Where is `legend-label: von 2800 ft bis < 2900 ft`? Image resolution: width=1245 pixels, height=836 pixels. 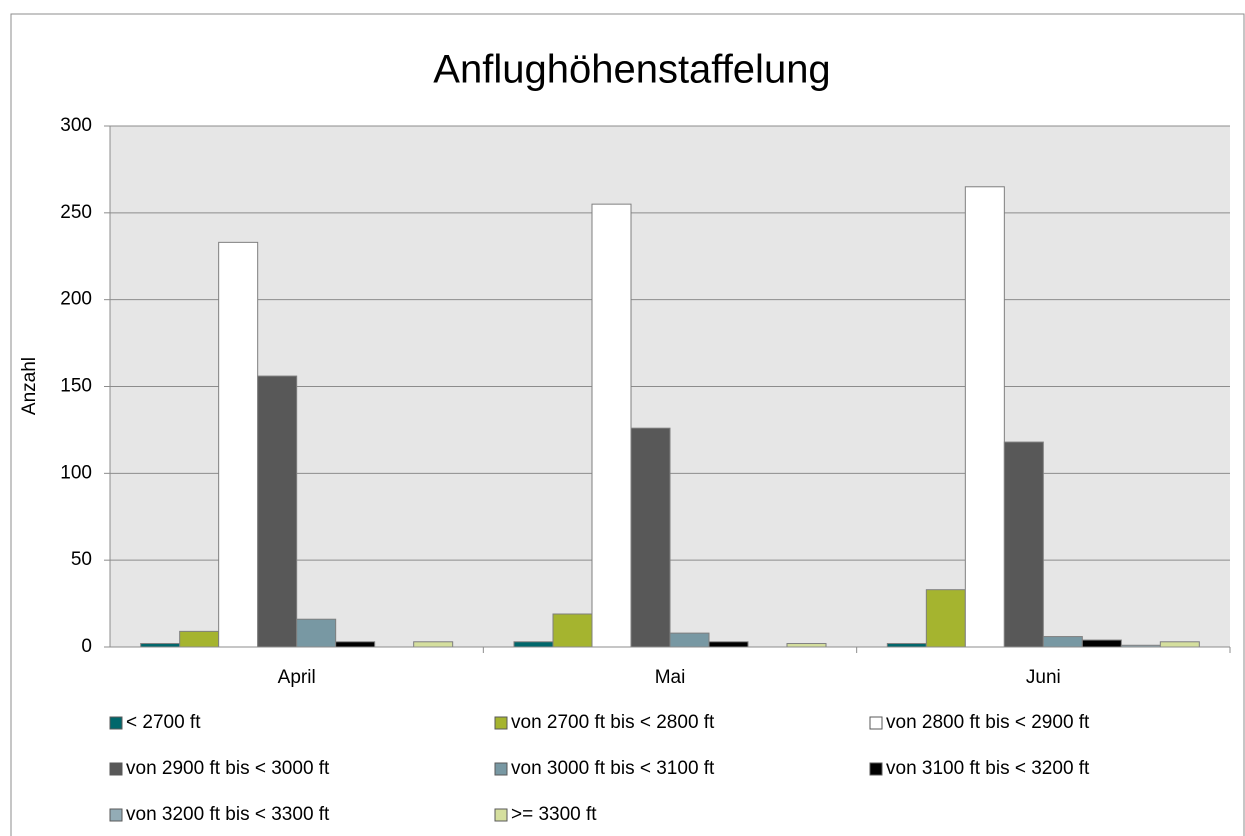 legend-label: von 2800 ft bis < 2900 ft is located at coordinates (988, 722).